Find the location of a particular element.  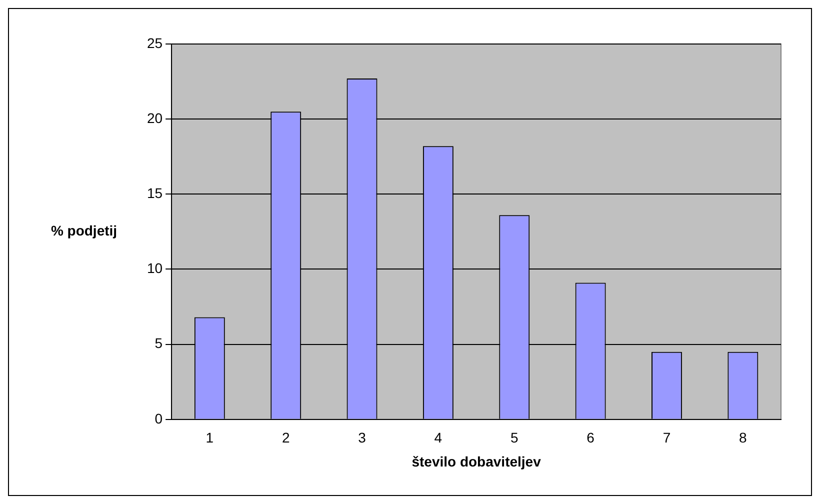

x-tick-label: 3 is located at coordinates (362, 438).